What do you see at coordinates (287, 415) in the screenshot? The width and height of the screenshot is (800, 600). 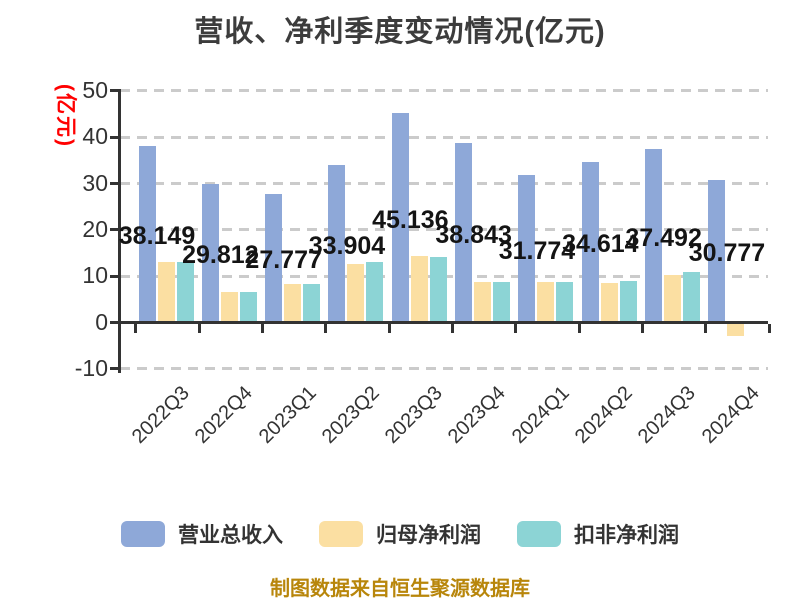 I see `x-tick-label-2023Q1: 2023Q1` at bounding box center [287, 415].